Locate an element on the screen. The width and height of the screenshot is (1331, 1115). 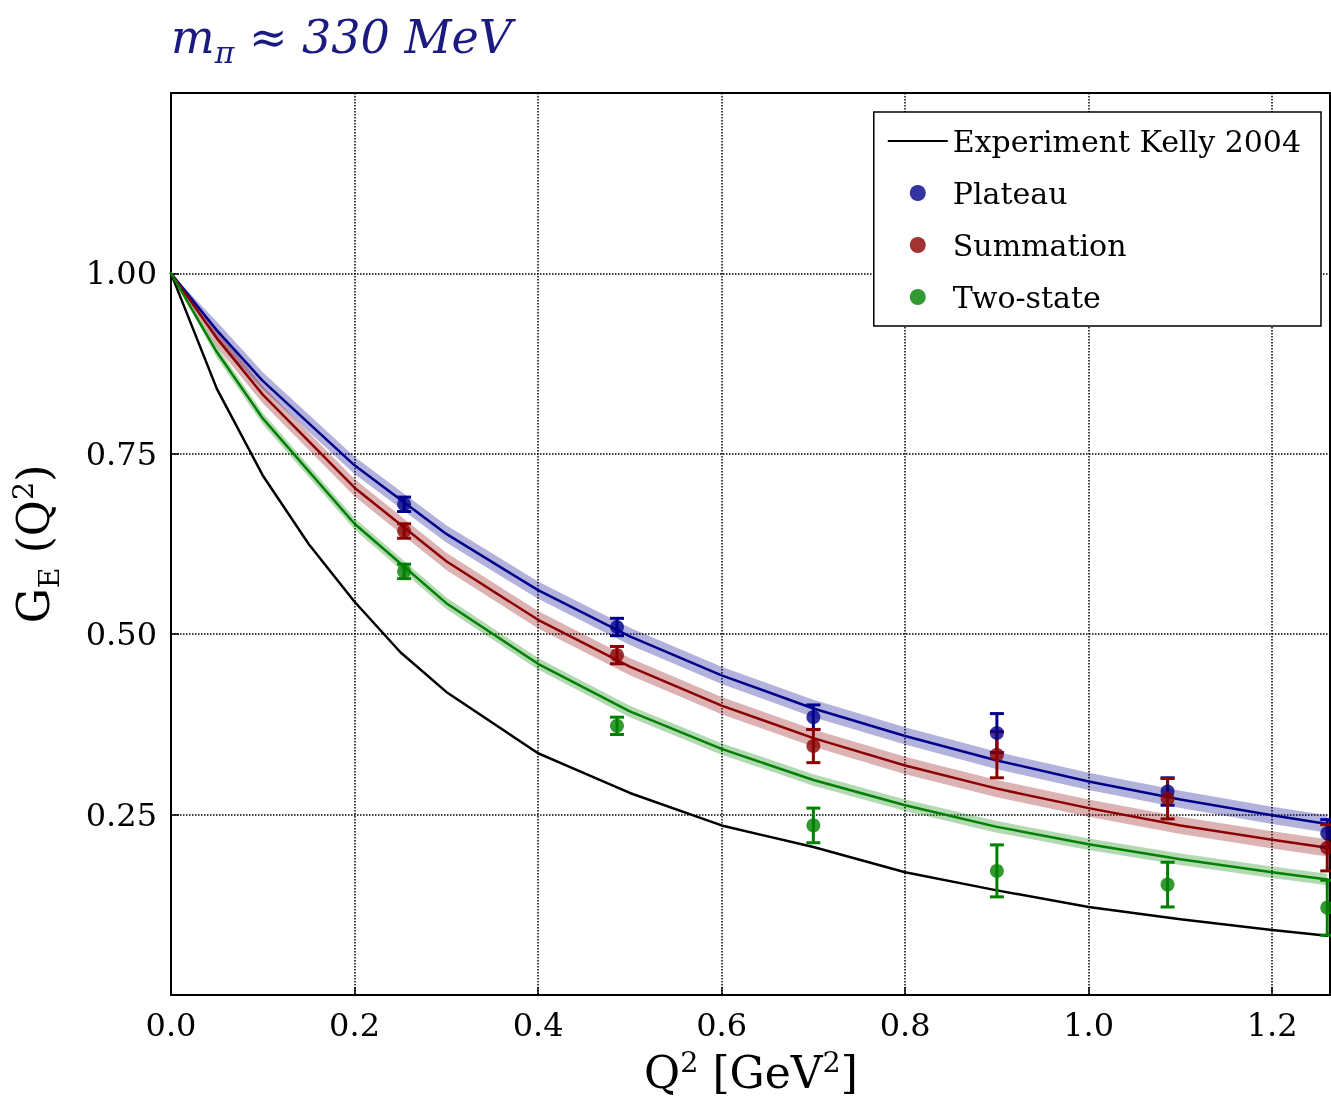
x-tick-label: 1.2 is located at coordinates (1272, 1025).